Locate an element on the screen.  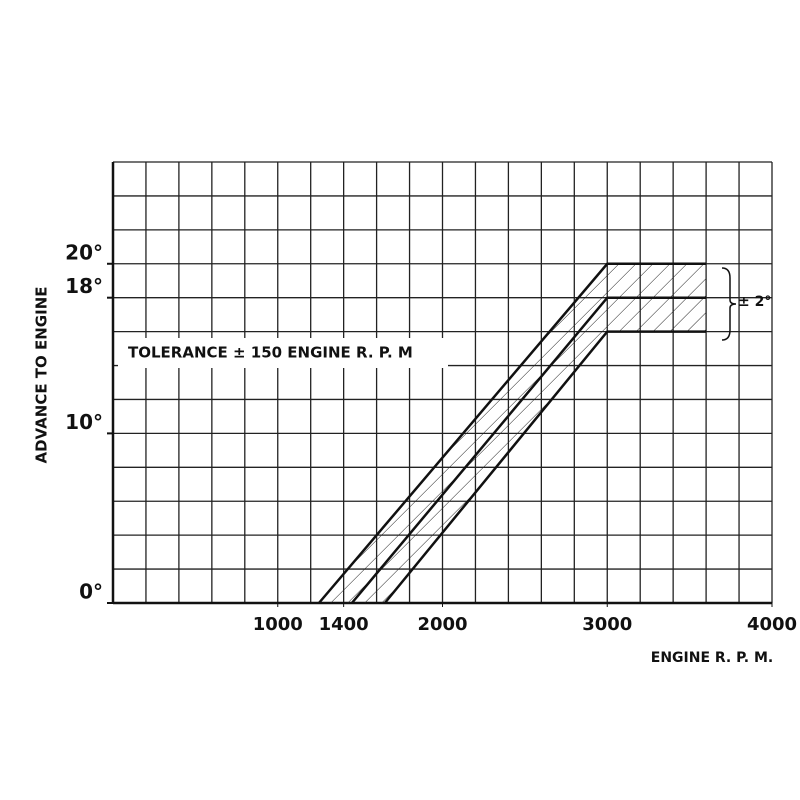
x-tick-label: 1400 is located at coordinates (344, 624).